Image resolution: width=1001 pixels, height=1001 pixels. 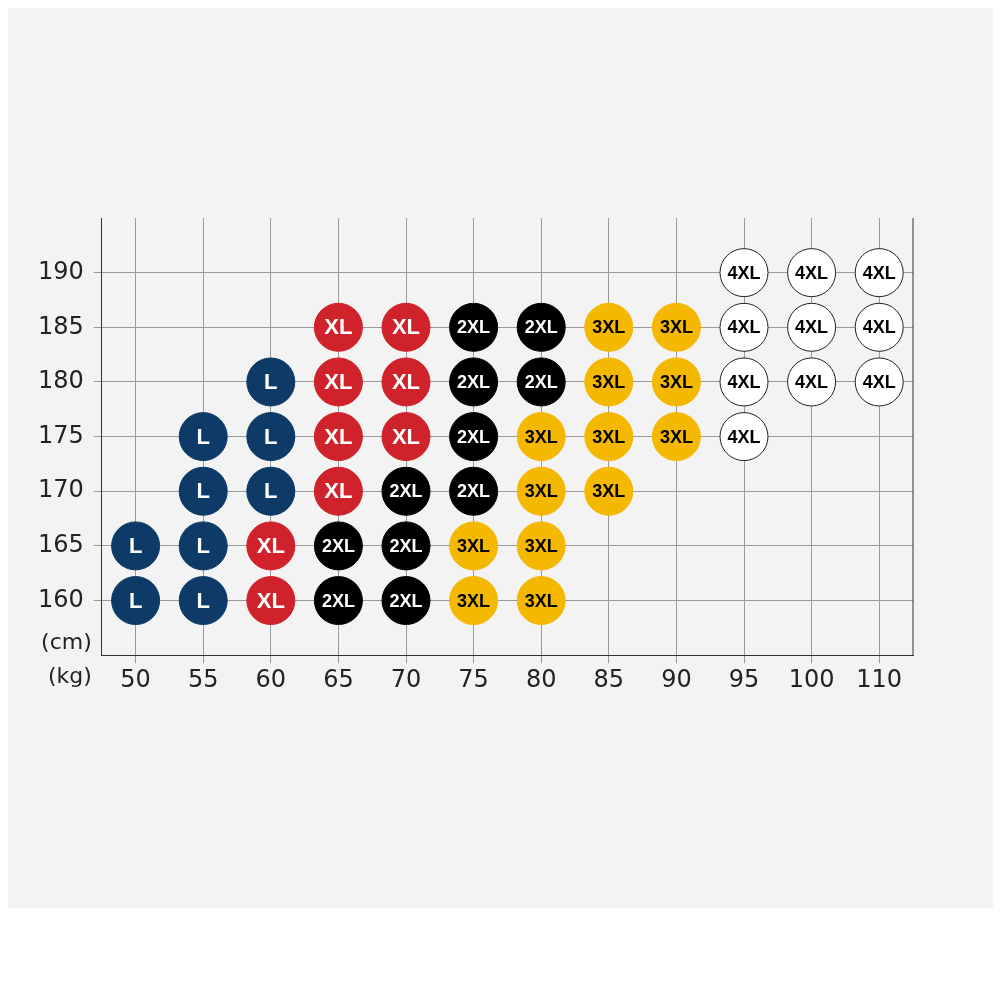 What do you see at coordinates (61, 434) in the screenshot?
I see `y-tick-label: 175` at bounding box center [61, 434].